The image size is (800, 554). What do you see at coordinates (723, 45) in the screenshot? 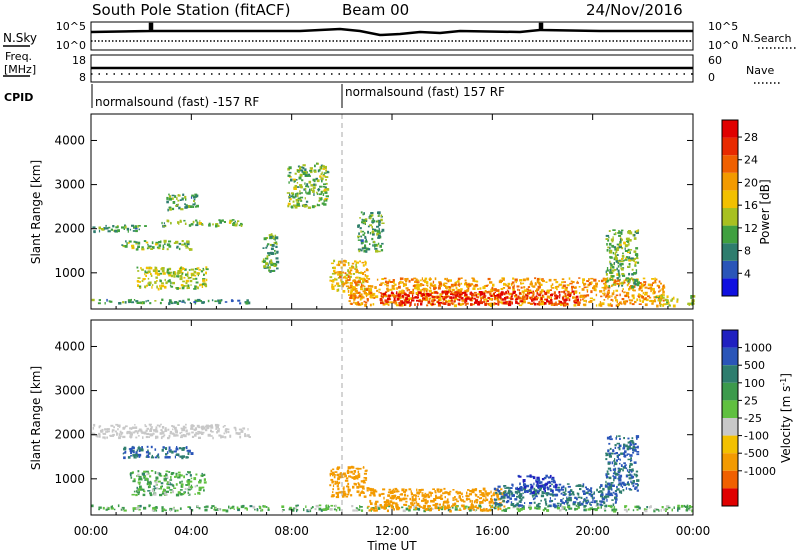
I see `nsearch-tick-bottom: 10^0` at bounding box center [723, 45].